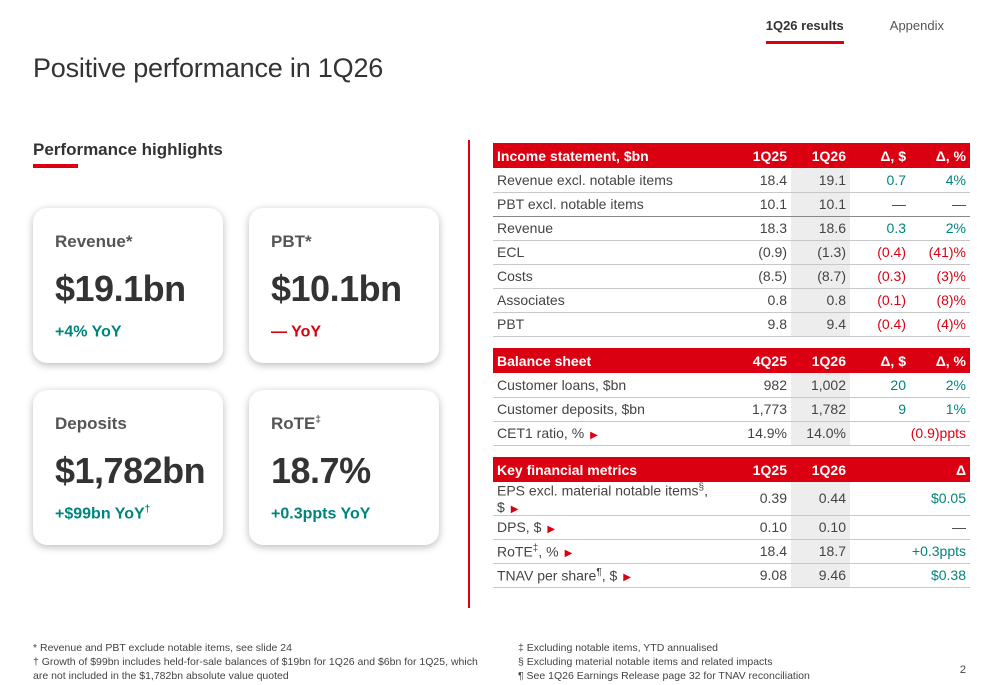 The image size is (1000, 685). I want to click on cell-delta-usd: 20, so click(880, 385).